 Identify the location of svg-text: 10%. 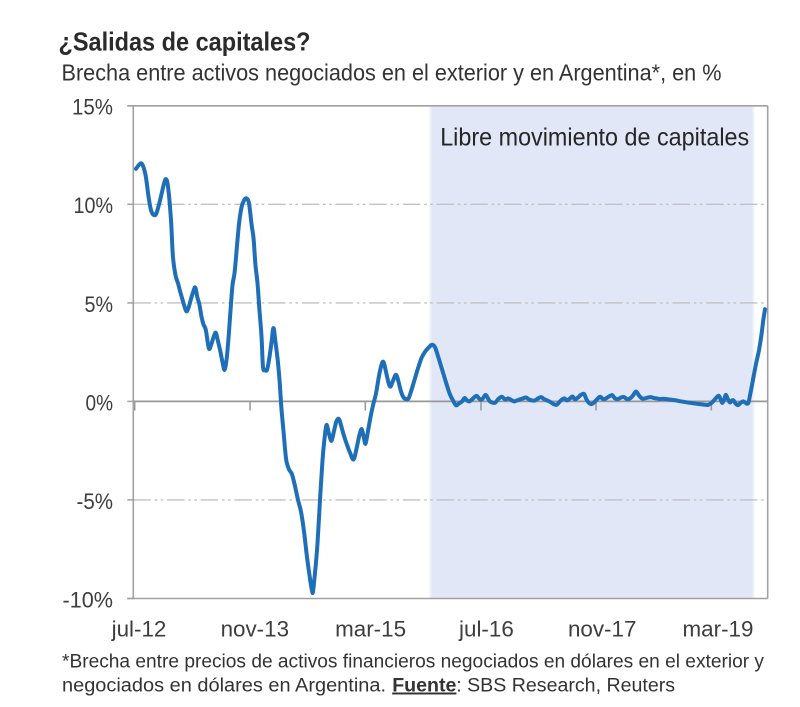
(94, 205).